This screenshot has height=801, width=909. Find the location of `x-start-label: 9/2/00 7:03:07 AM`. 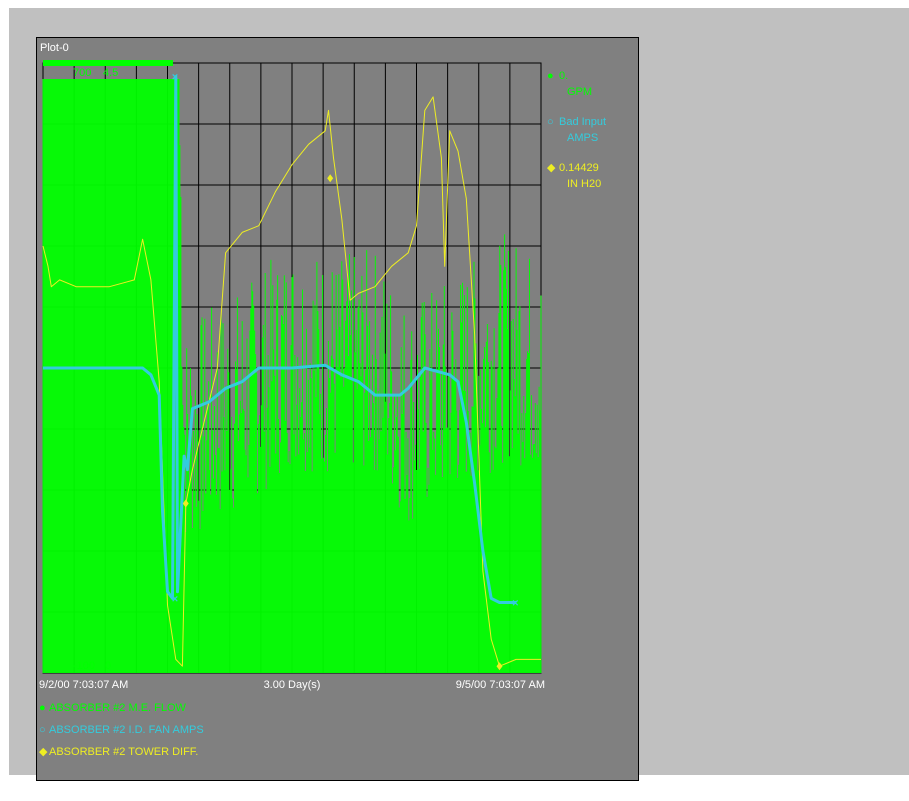

x-start-label: 9/2/00 7:03:07 AM is located at coordinates (83, 685).